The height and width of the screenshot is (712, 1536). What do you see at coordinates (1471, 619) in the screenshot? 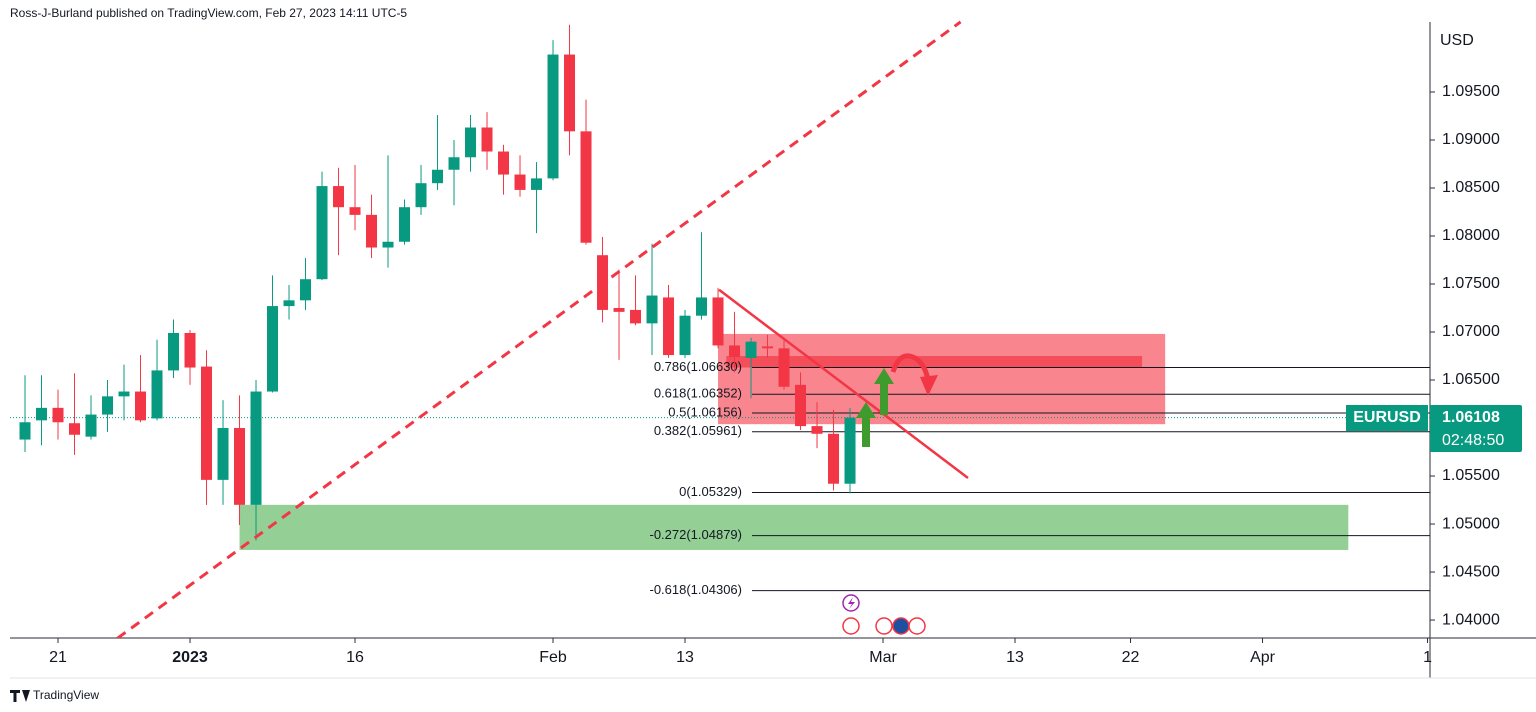
I see `y-tick-label: 1.04000` at bounding box center [1471, 619].